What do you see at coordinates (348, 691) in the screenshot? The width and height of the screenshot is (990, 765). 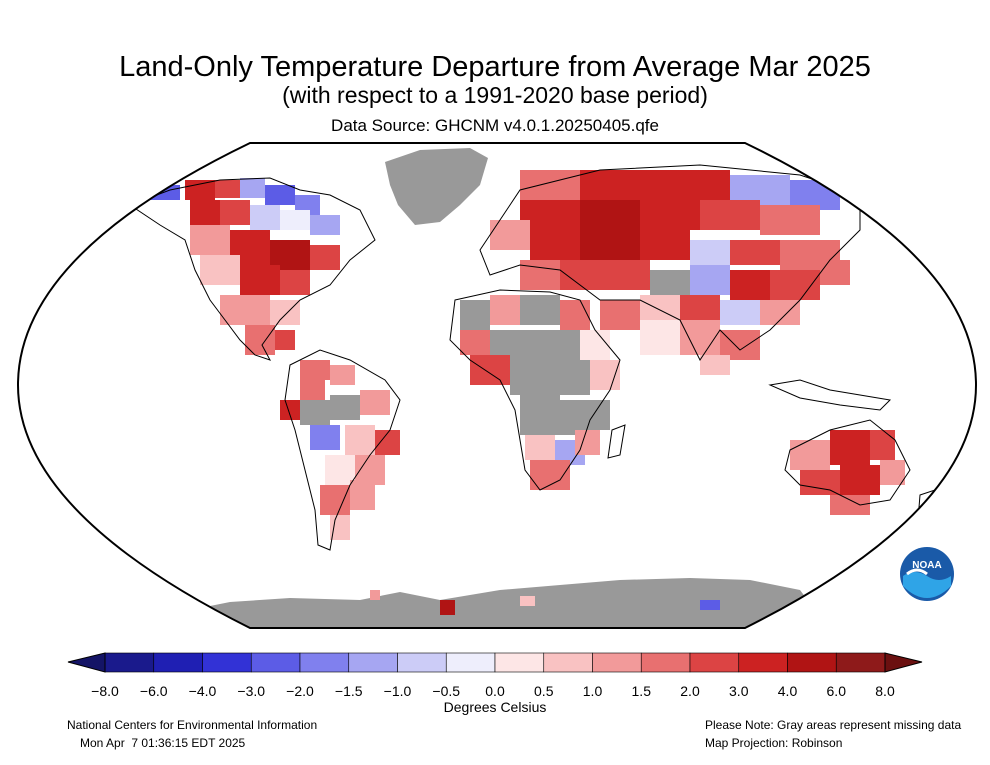 I see `colorbar-tick-label: −1.5` at bounding box center [348, 691].